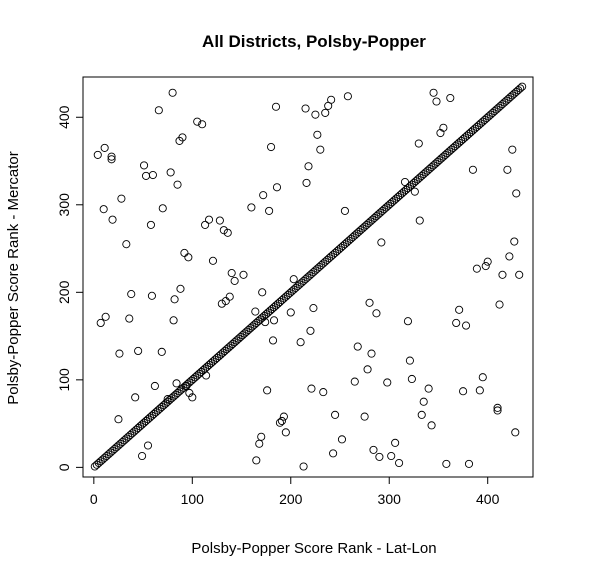  I want to click on diagonal-point, so click(520, 88).